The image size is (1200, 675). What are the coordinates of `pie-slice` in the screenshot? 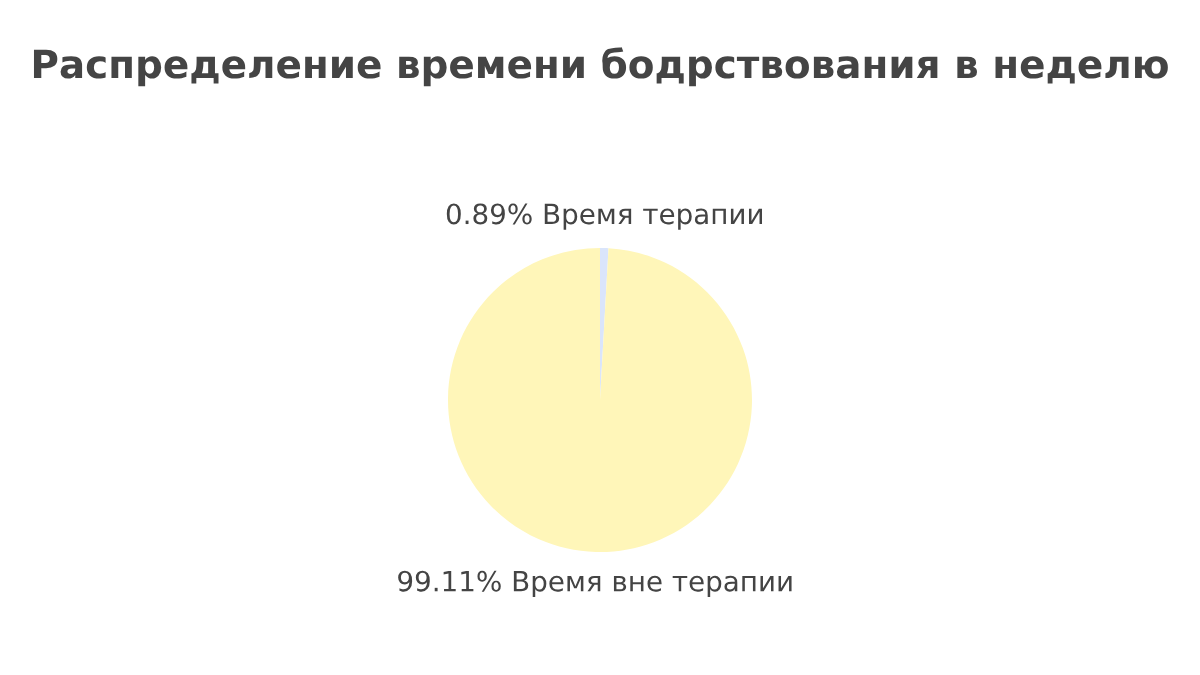 It's located at (600, 400).